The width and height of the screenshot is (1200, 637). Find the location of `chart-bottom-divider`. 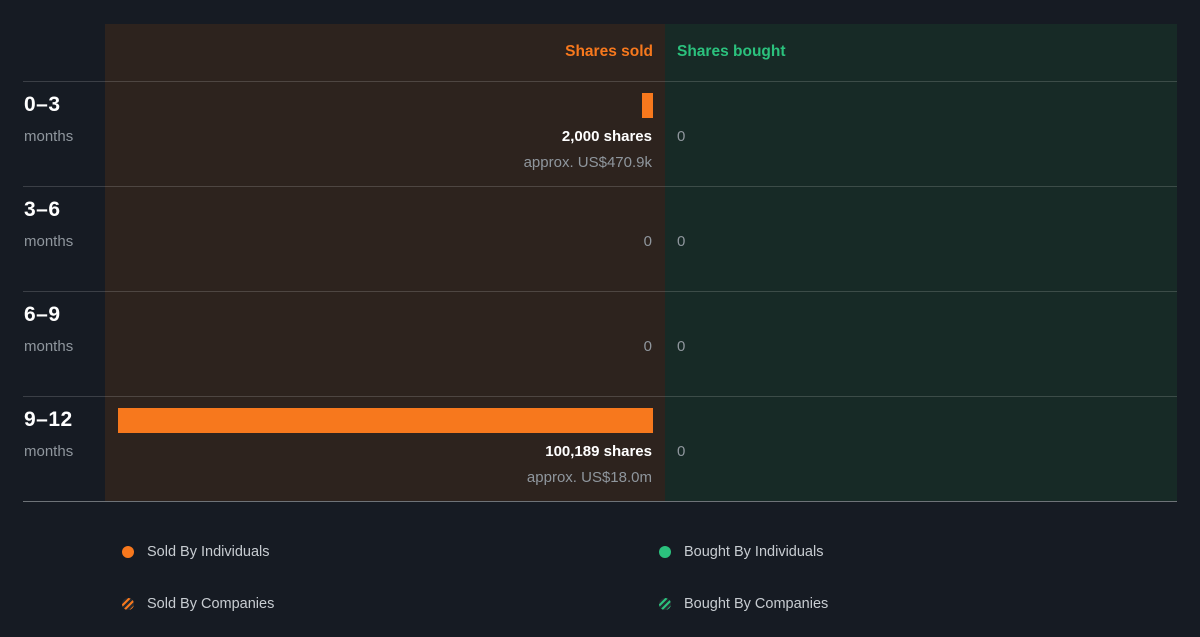

chart-bottom-divider is located at coordinates (600, 501).